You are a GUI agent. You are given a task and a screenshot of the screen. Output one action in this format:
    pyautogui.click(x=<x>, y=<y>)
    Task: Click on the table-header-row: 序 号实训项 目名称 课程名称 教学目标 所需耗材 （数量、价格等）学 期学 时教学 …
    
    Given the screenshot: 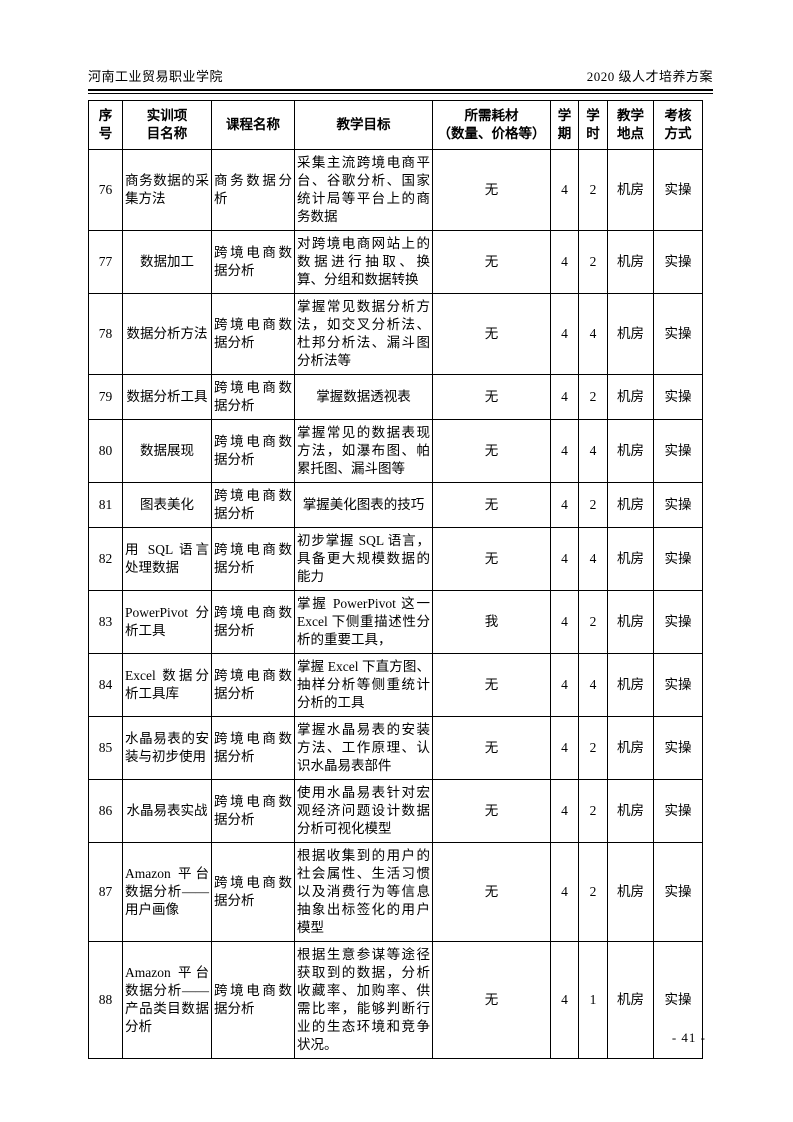 What is the action you would take?
    pyautogui.click(x=395, y=125)
    